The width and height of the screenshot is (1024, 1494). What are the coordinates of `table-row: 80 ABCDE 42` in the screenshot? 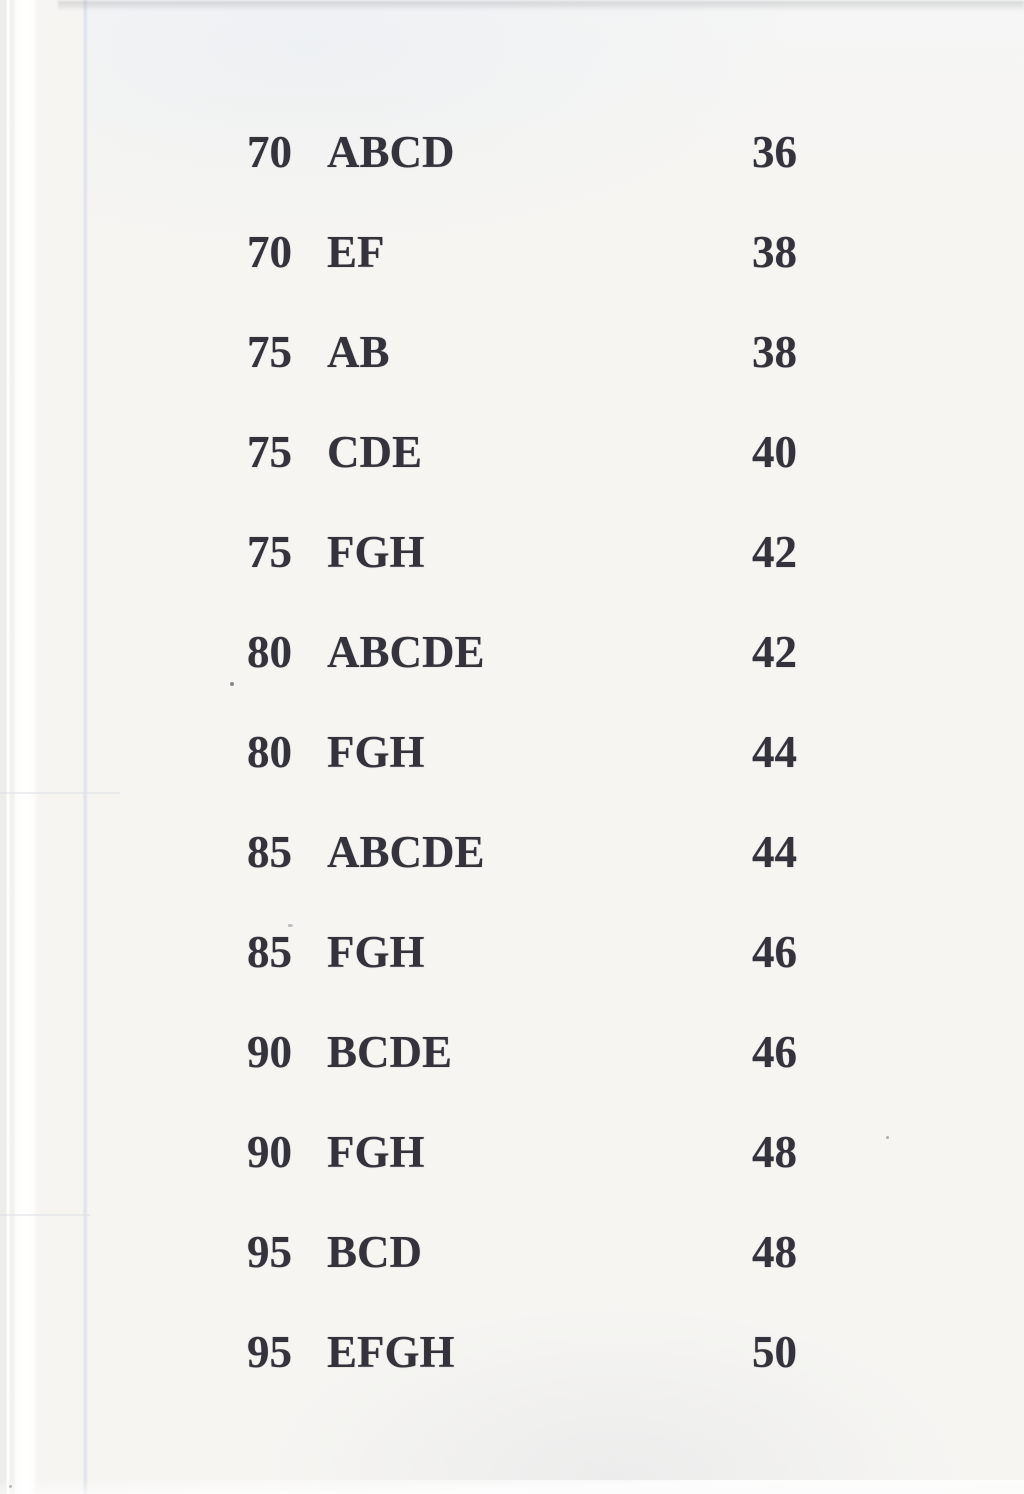 It's located at (512, 679).